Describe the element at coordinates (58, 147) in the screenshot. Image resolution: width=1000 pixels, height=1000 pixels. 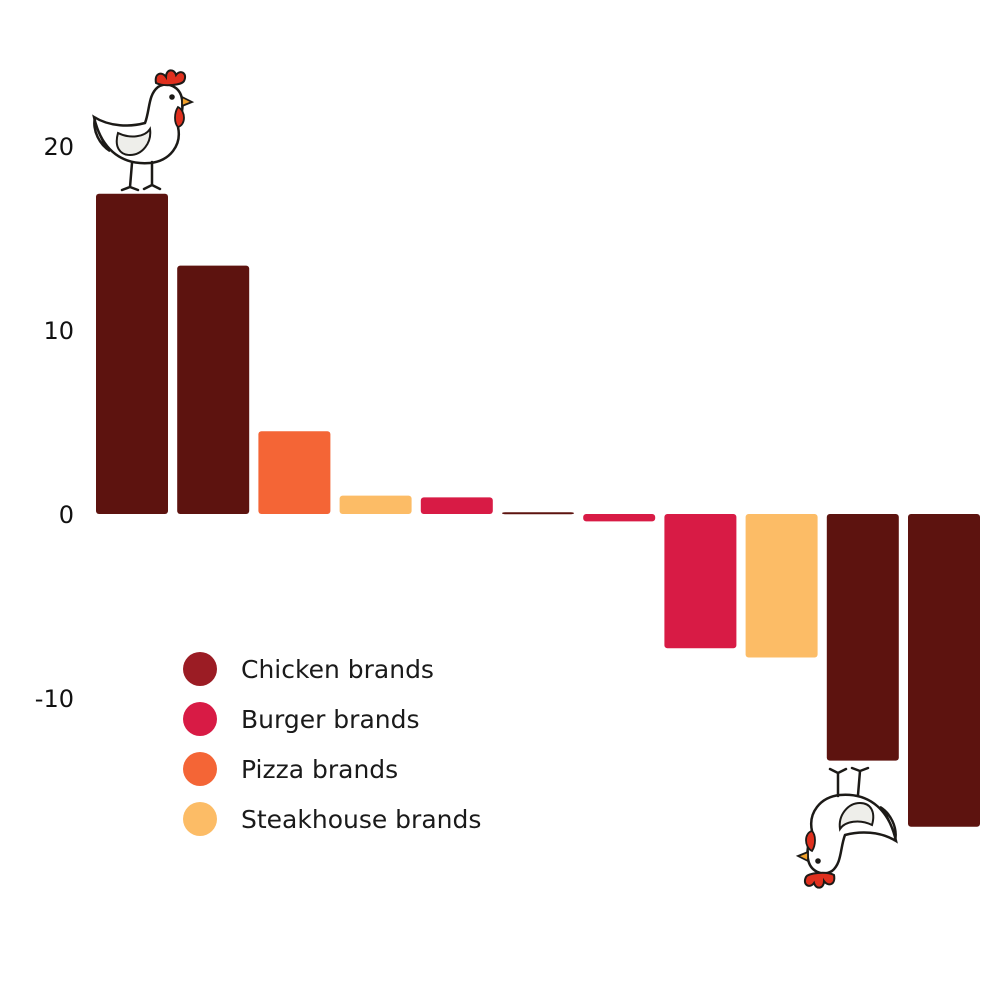
I see `y-tick-label: 20` at that location.